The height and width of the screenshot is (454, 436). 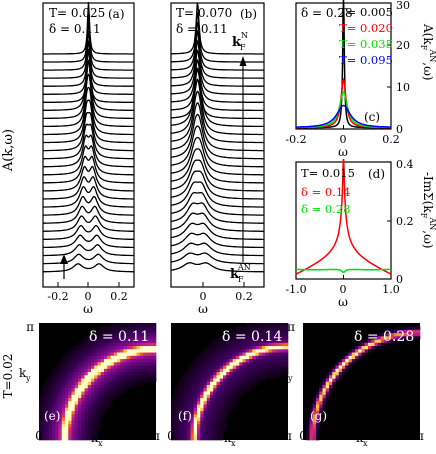 I want to click on panel-b-kN-label: k F N, so click(x=240, y=41).